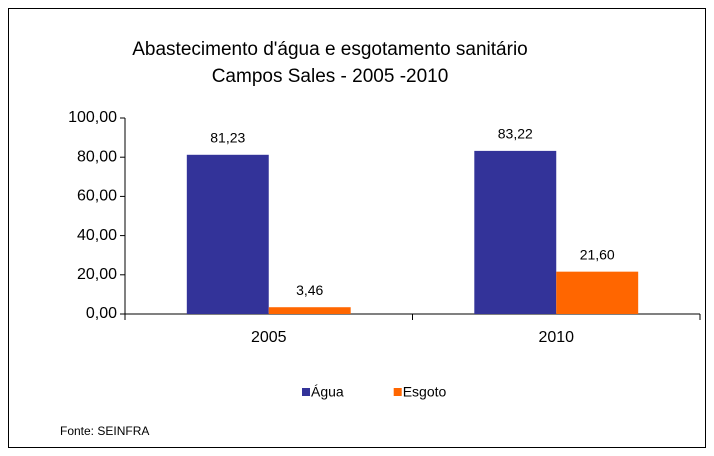 This screenshot has width=714, height=456. What do you see at coordinates (227, 137) in the screenshot?
I see `data-label: 81,23` at bounding box center [227, 137].